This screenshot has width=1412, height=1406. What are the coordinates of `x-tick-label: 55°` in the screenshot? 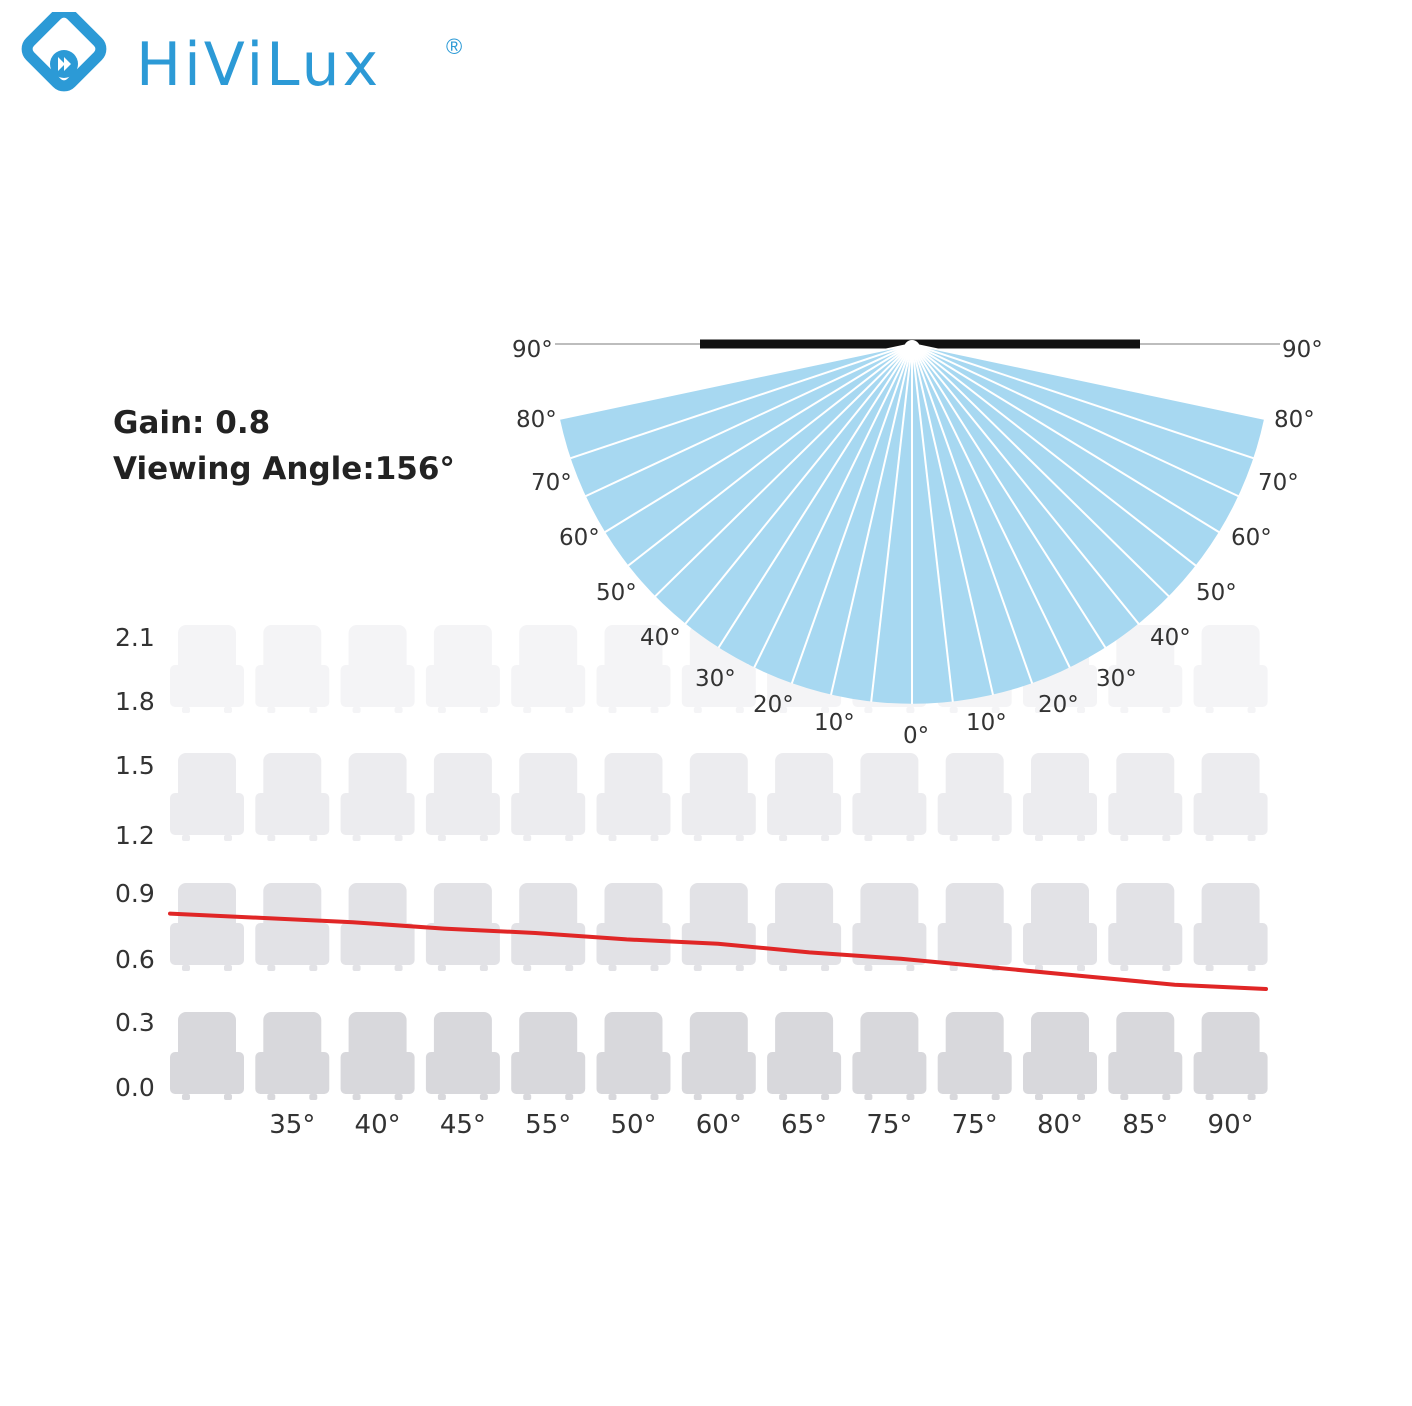 It's located at (548, 1125).